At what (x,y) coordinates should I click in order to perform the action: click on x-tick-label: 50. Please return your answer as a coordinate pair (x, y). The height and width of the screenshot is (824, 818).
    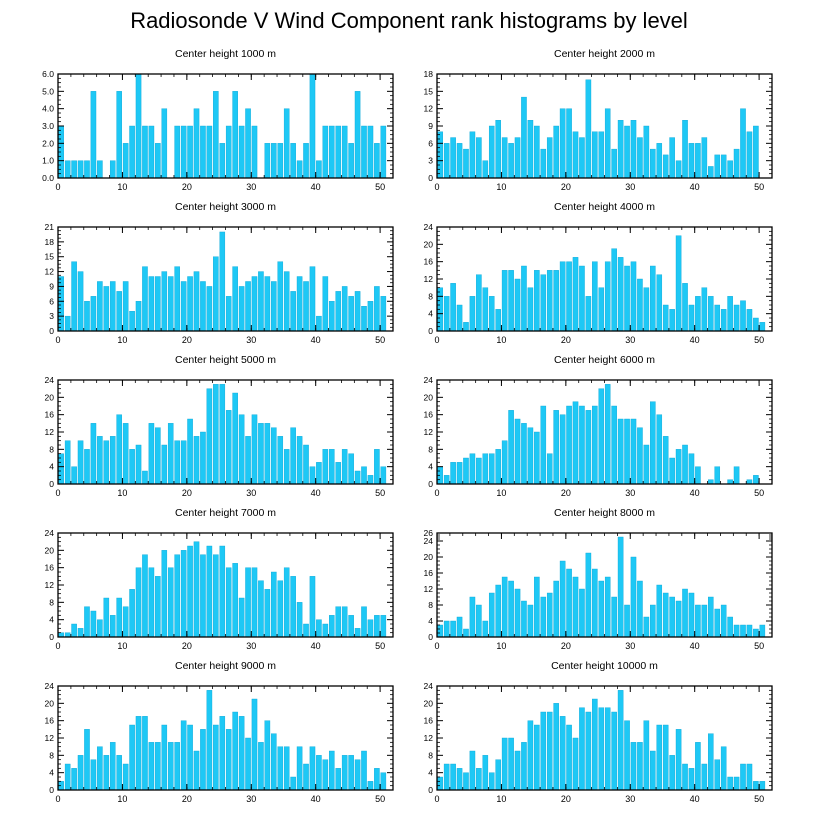
    Looking at the image, I should click on (380, 493).